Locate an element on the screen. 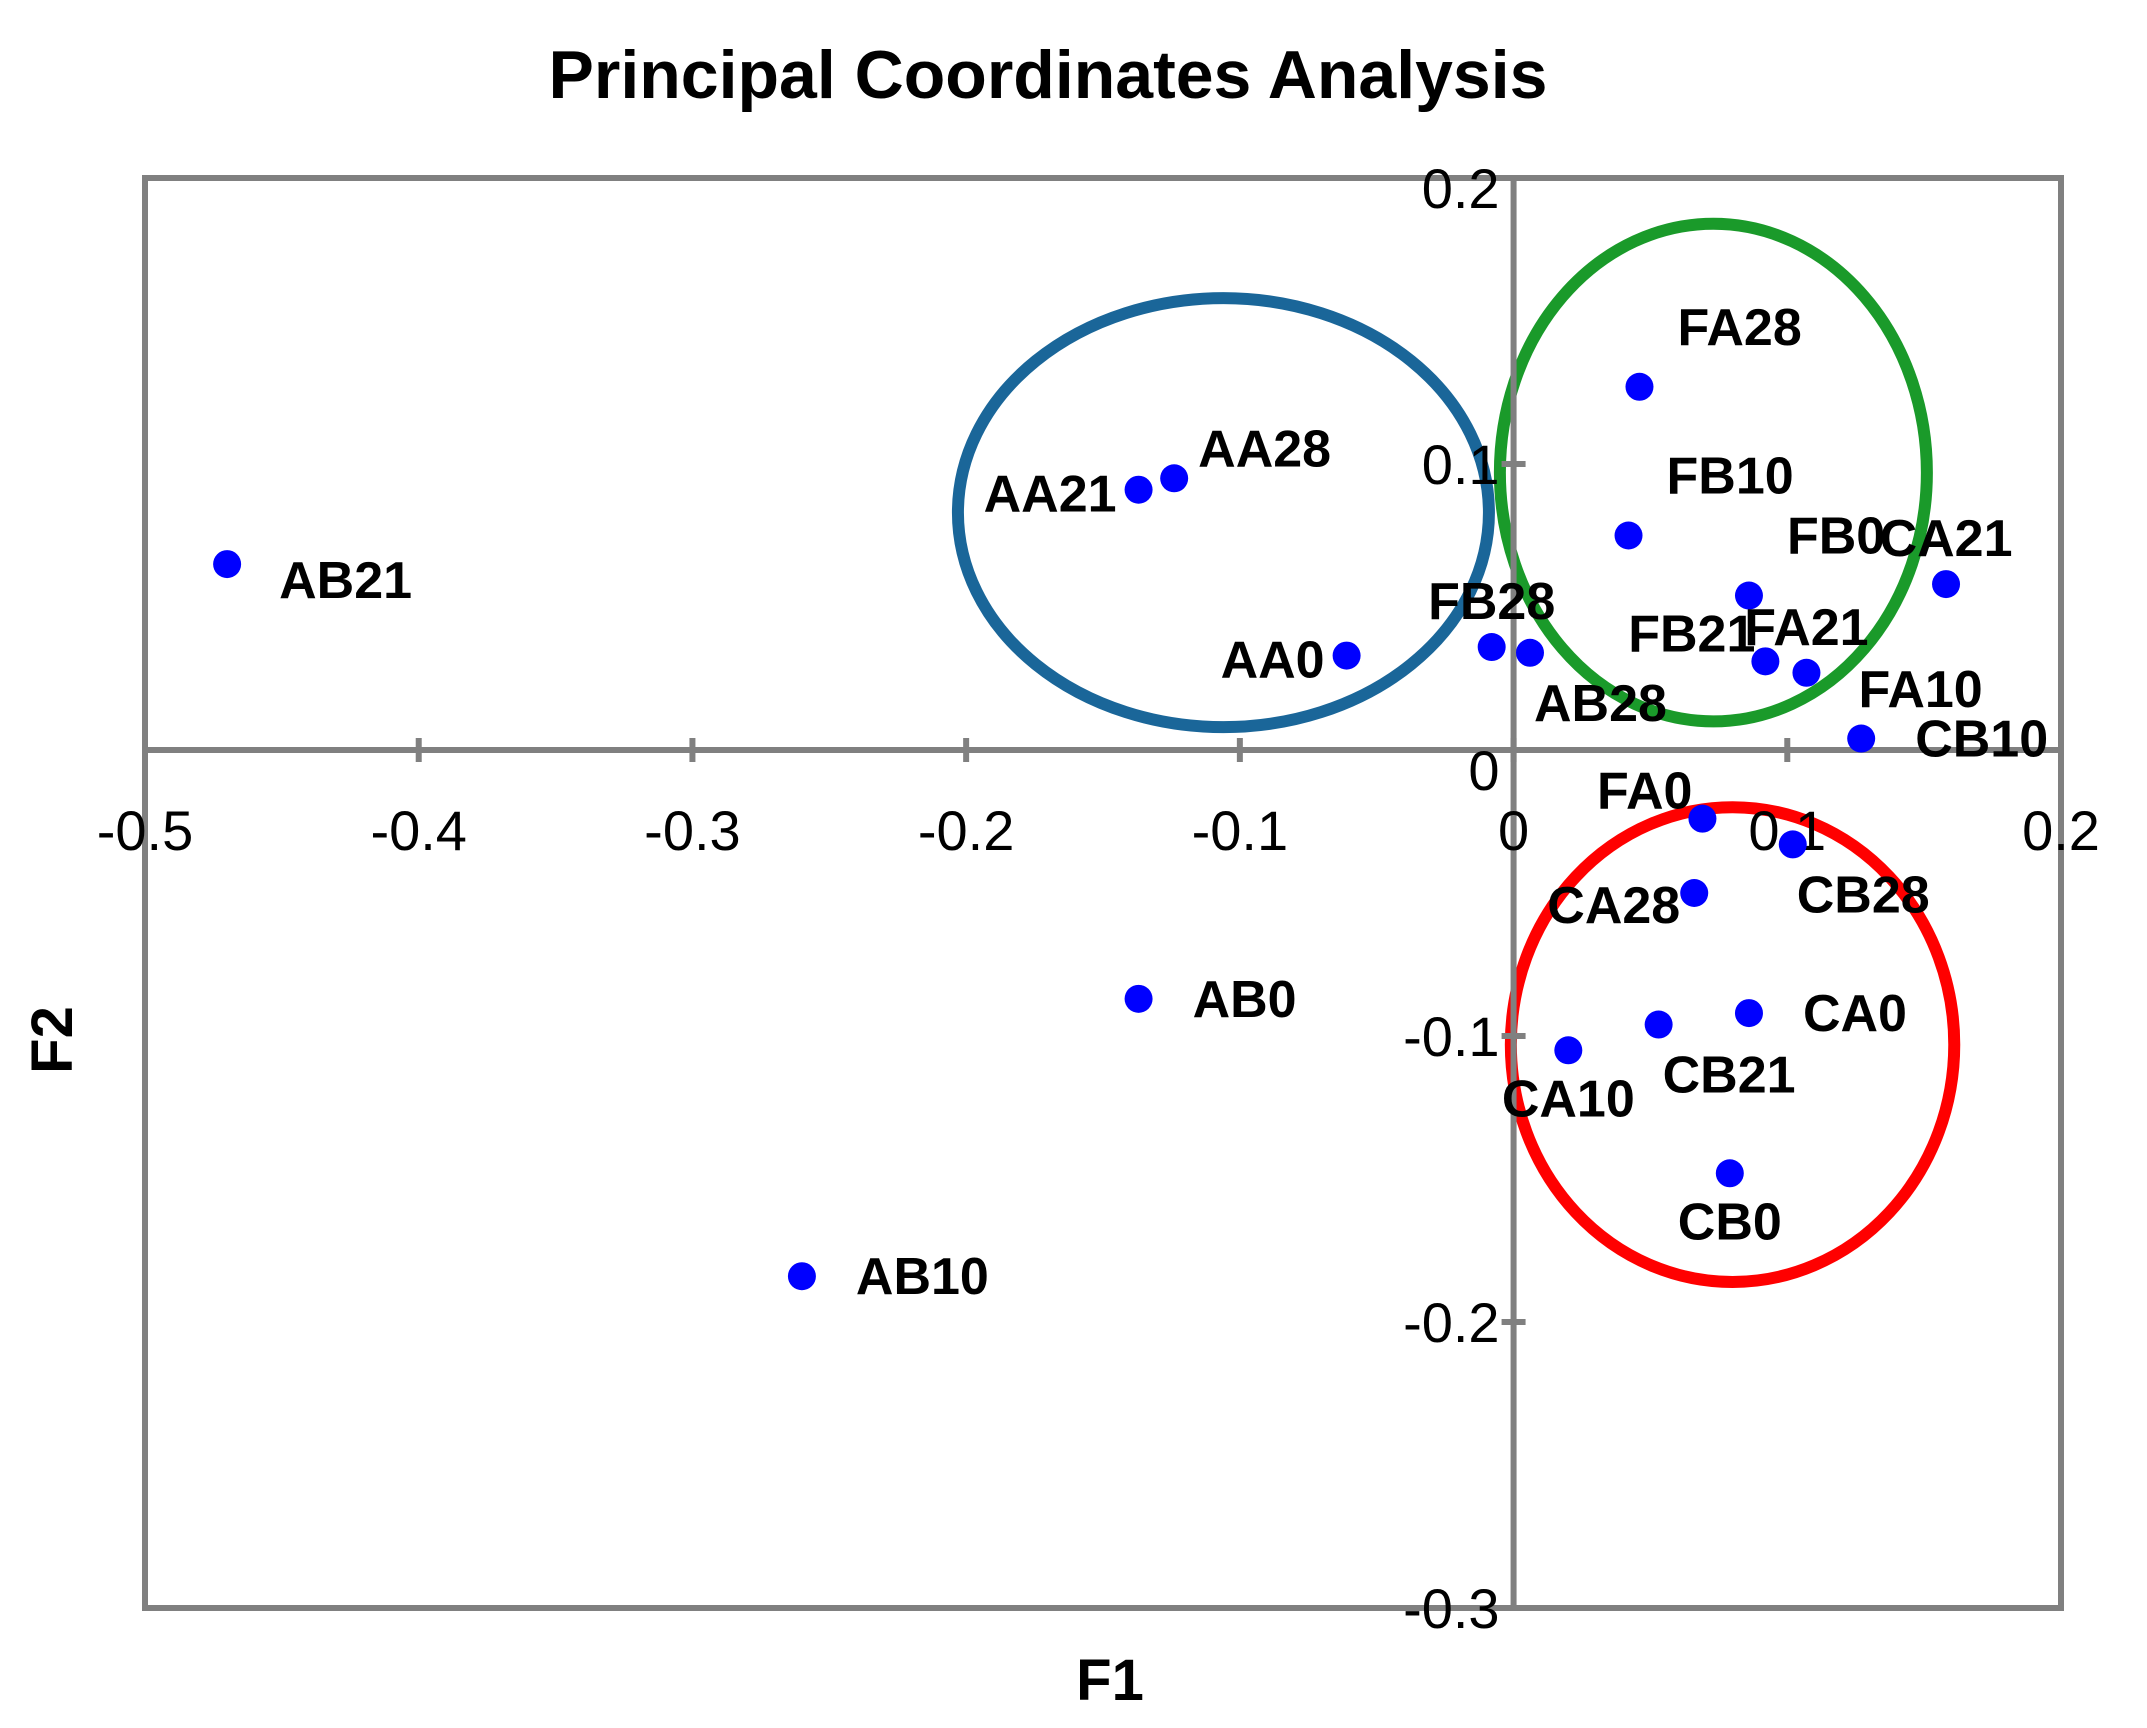 This screenshot has width=2147, height=1728. point-aa0 is located at coordinates (1346, 655).